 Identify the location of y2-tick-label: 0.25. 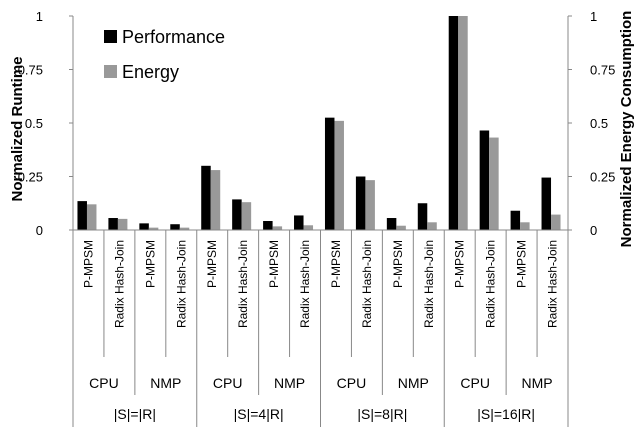
(602, 177).